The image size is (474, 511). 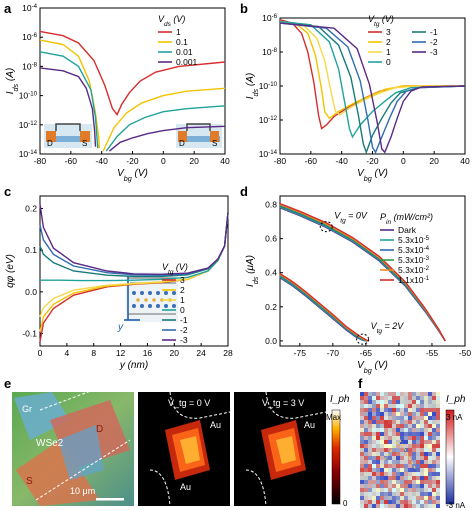 I want to click on series-line--1, so click(x=372, y=88).